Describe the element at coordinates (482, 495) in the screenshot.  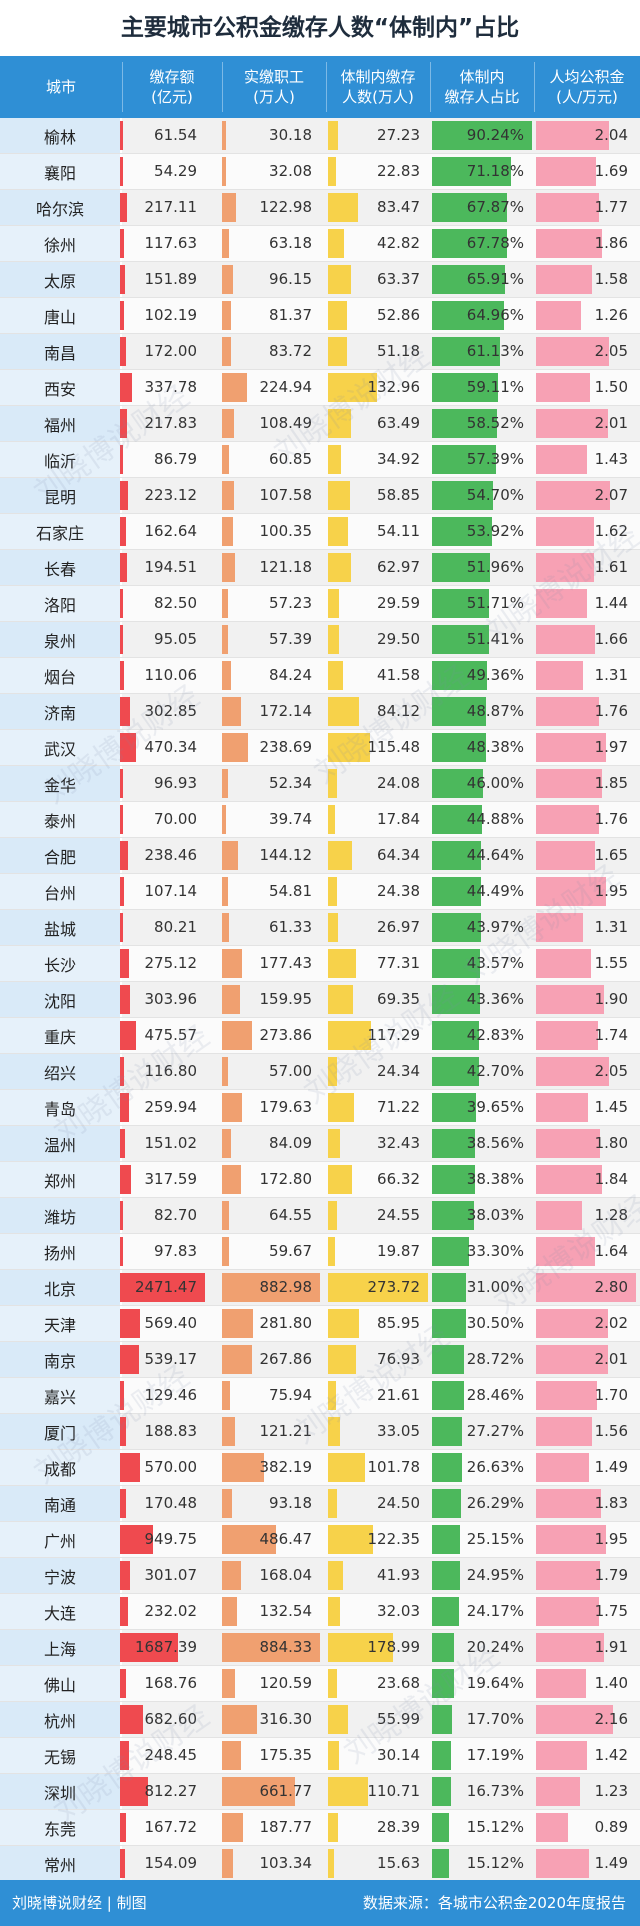
I see `ratio-cell: 54.70%` at that location.